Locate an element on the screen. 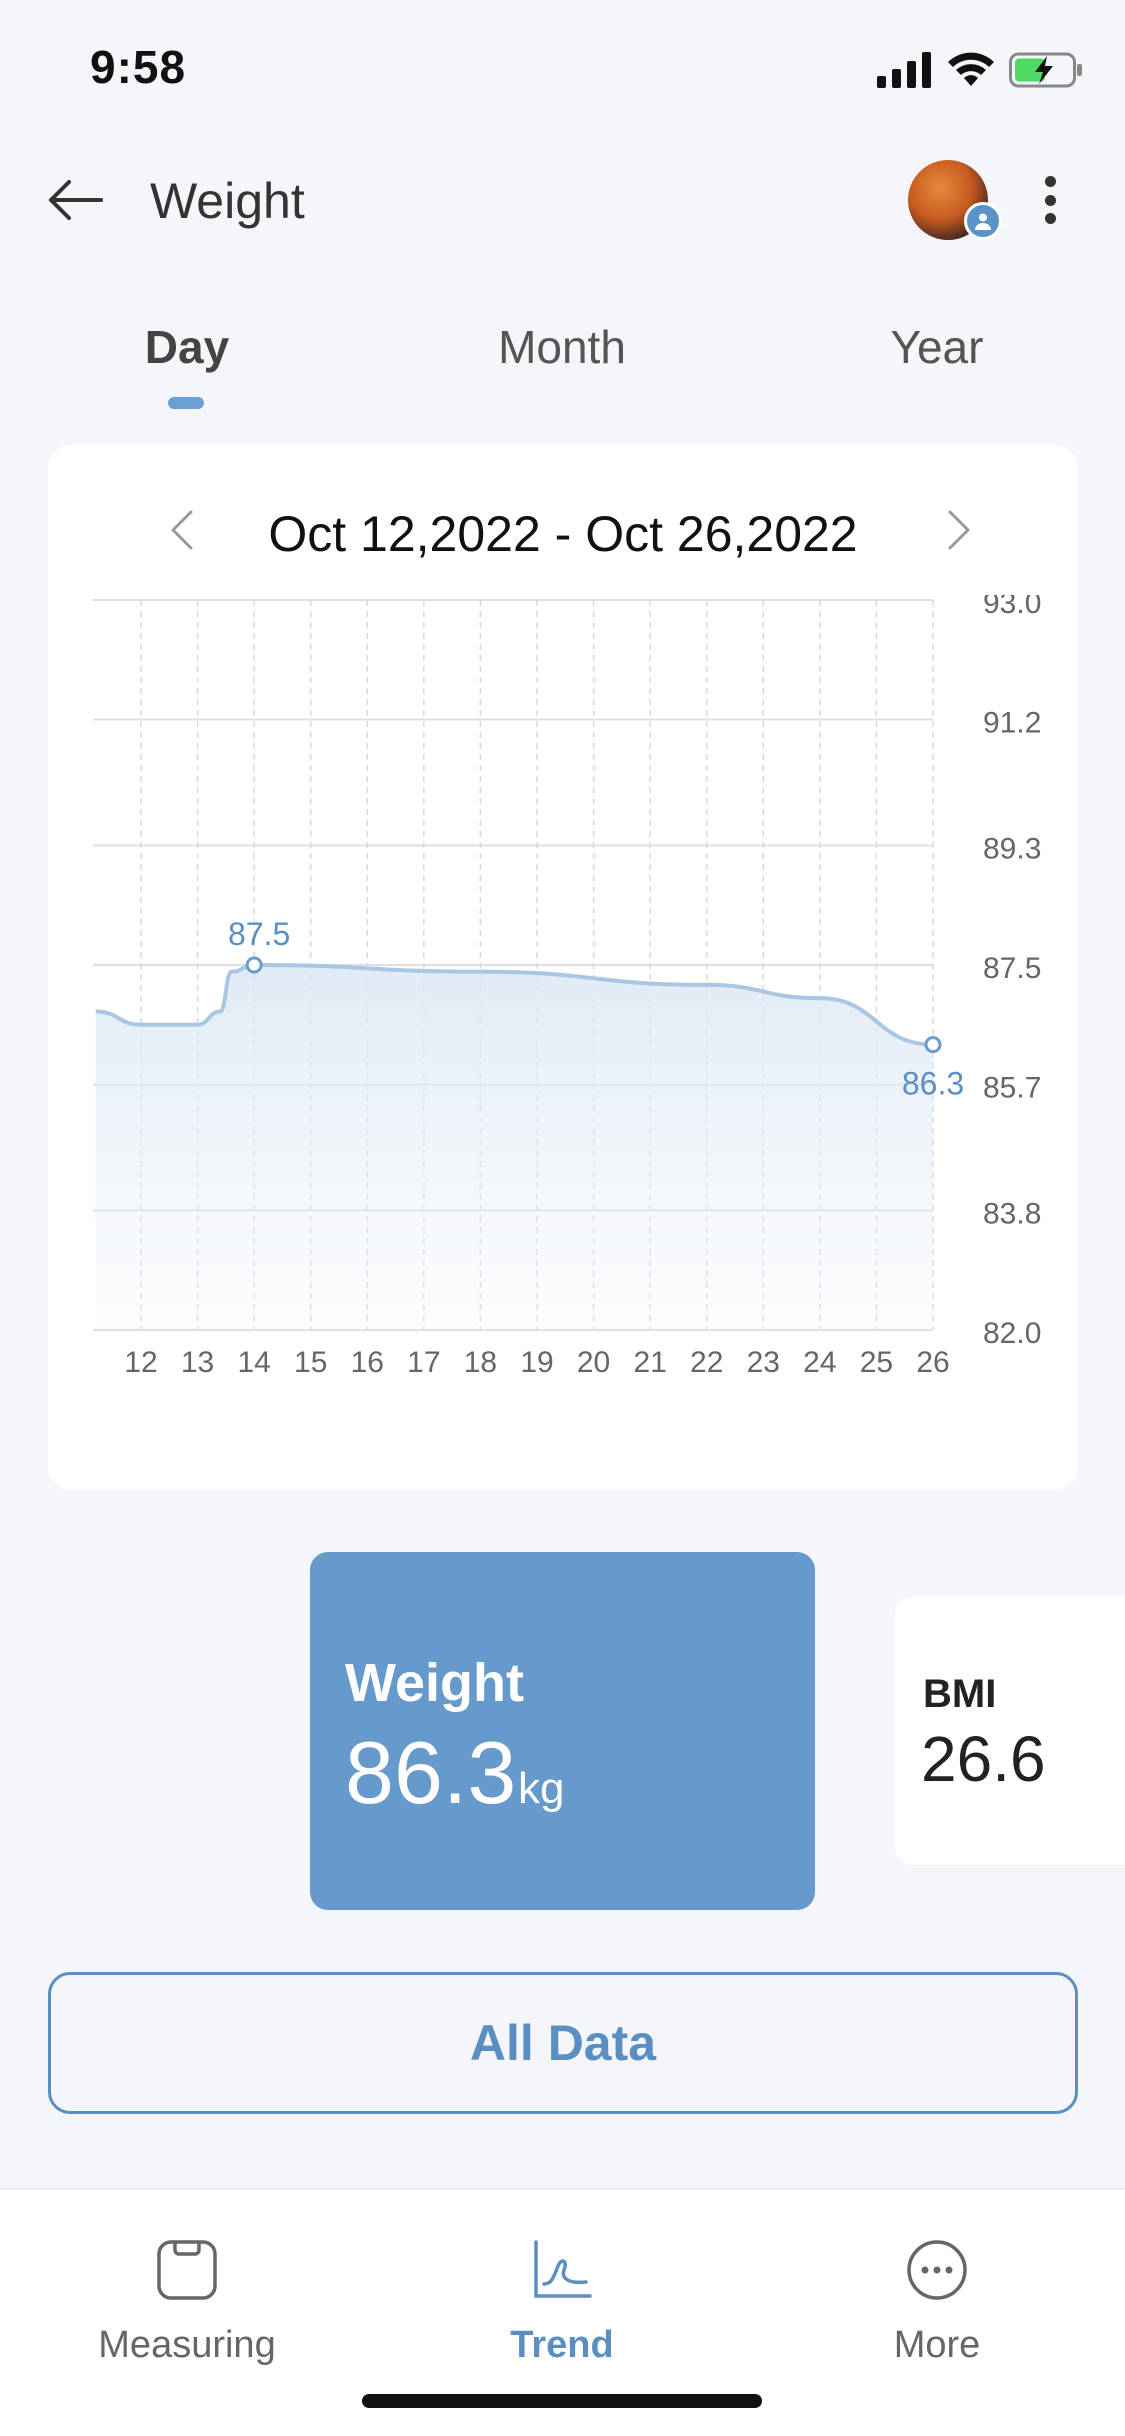 Image resolution: width=1125 pixels, height=2436 pixels. page-title: Weight is located at coordinates (227, 201).